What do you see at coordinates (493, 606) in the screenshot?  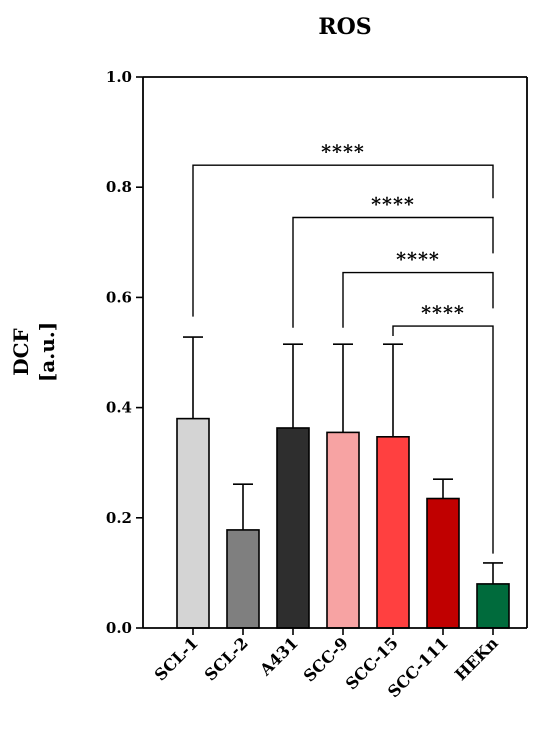 I see `bar-hekn` at bounding box center [493, 606].